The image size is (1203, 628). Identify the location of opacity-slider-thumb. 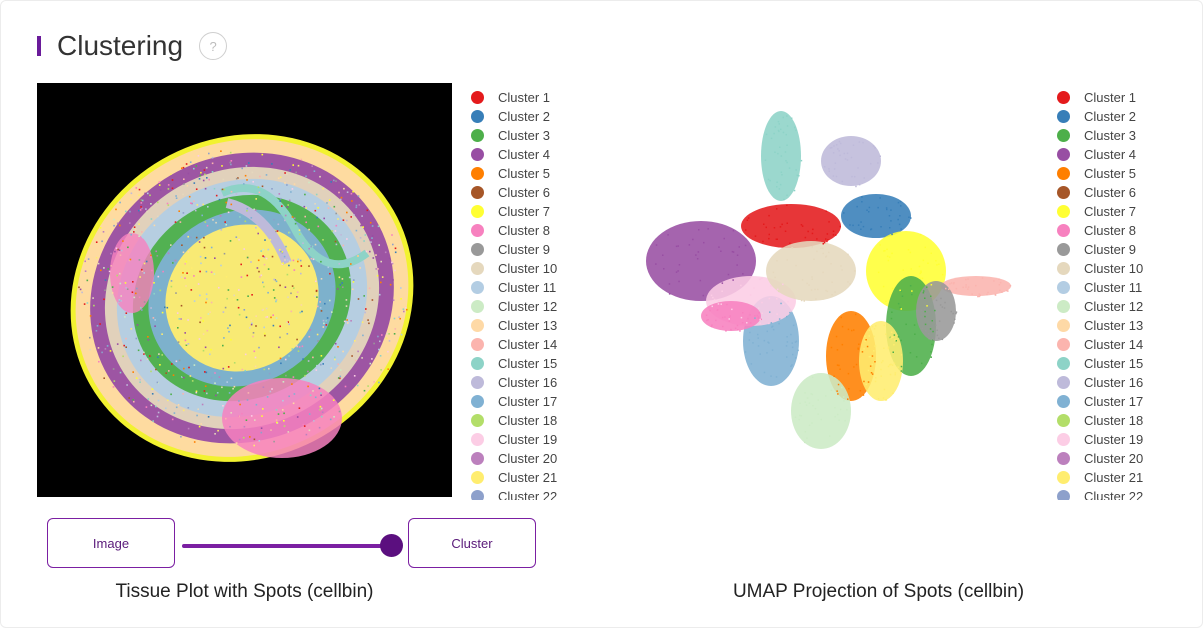
(391, 545).